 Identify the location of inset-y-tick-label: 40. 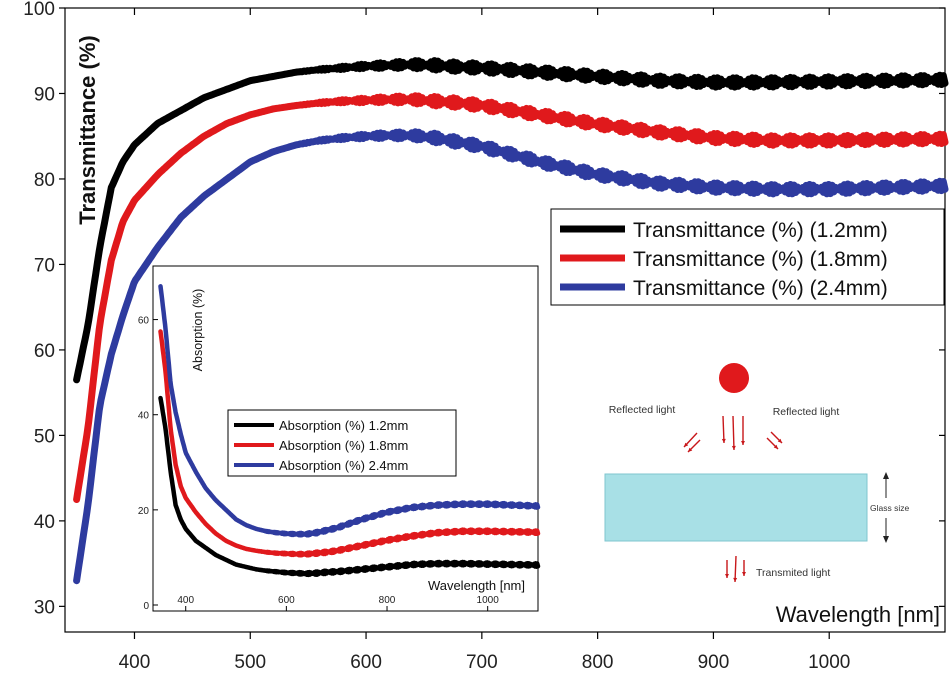
(144, 416).